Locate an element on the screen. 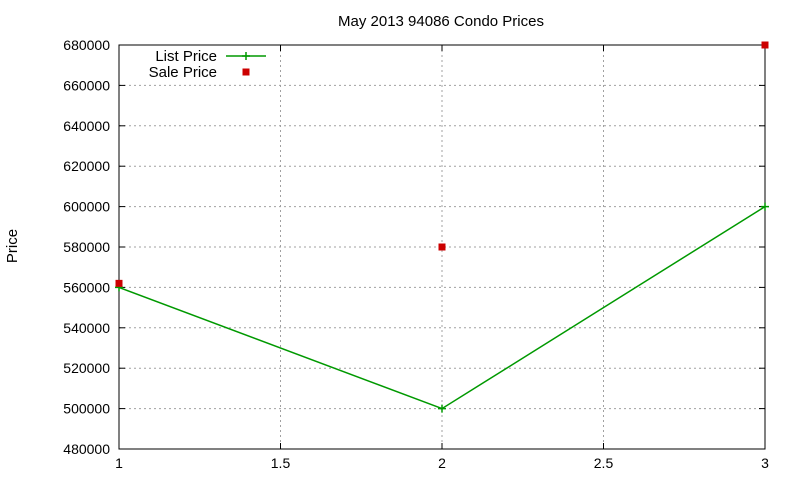 This screenshot has height=480, width=800. y-tick-label: 660000 is located at coordinates (86, 85).